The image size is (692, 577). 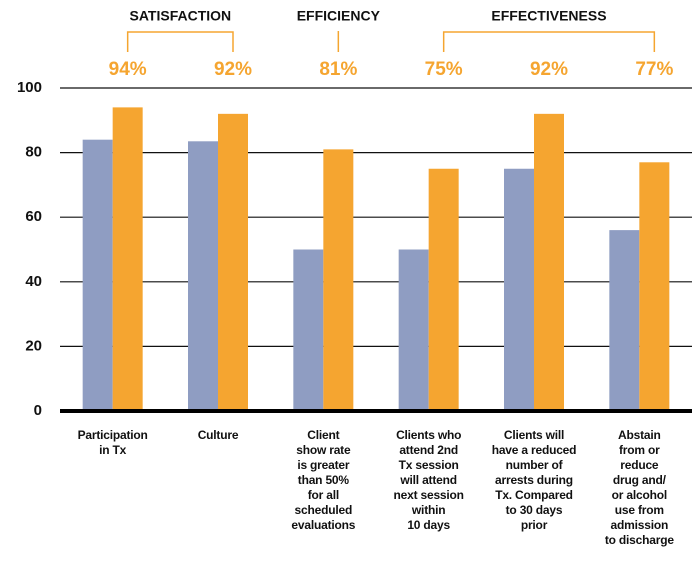 What do you see at coordinates (548, 16) in the screenshot?
I see `group-label: EFFECTIVENESS` at bounding box center [548, 16].